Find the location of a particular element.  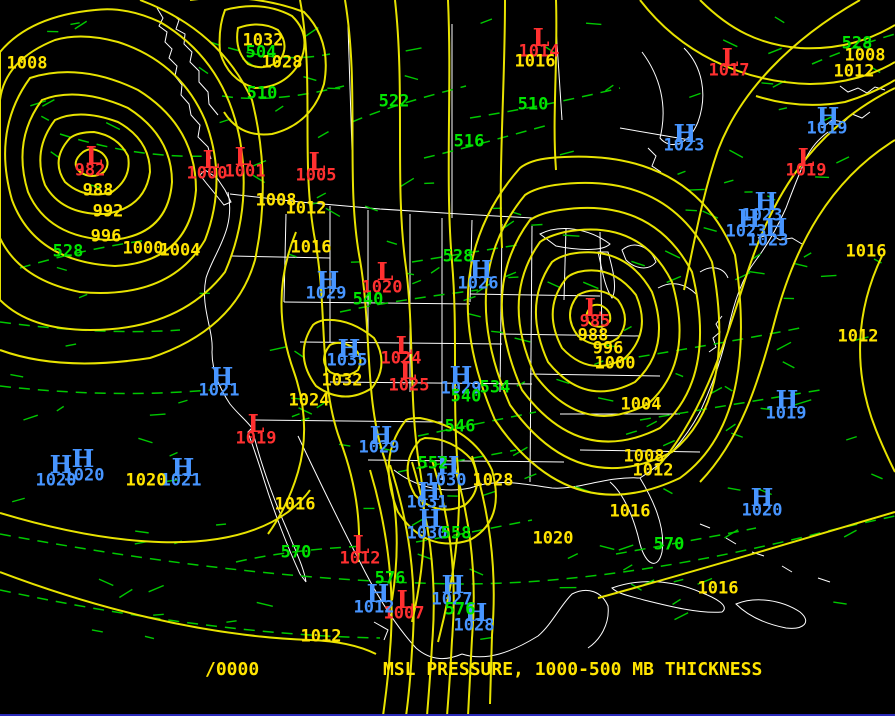

thickness-label: 522 is located at coordinates (394, 101).